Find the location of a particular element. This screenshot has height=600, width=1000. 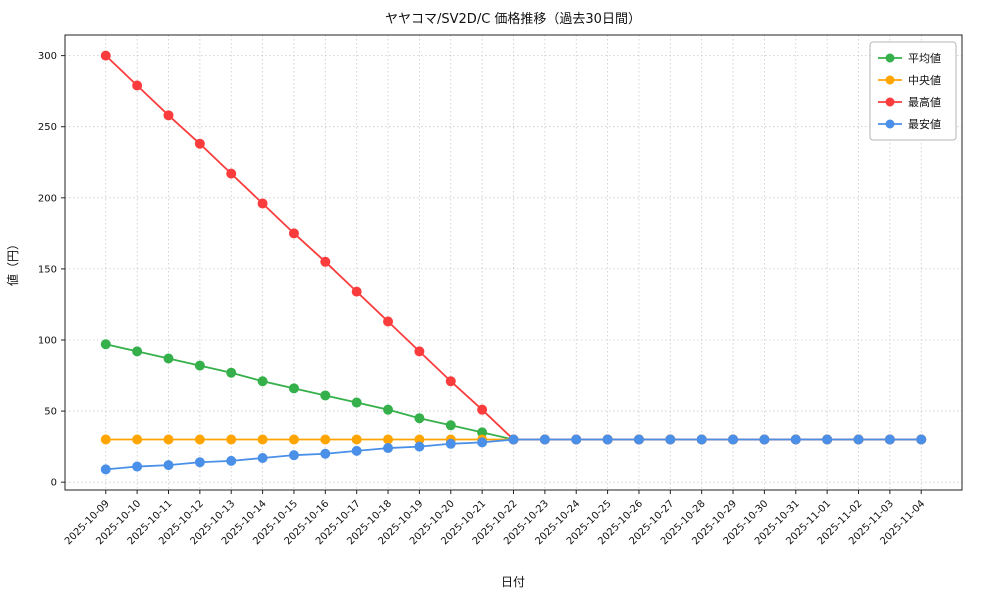

legend-item: 最安値 is located at coordinates (909, 124).